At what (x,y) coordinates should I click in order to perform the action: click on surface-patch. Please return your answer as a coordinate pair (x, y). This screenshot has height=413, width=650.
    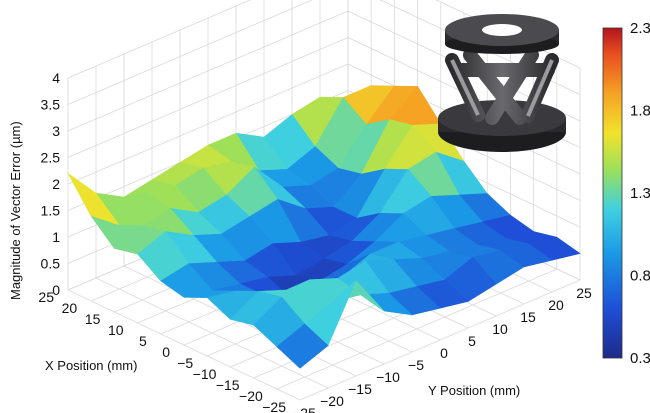
    Looking at the image, I should click on (302, 346).